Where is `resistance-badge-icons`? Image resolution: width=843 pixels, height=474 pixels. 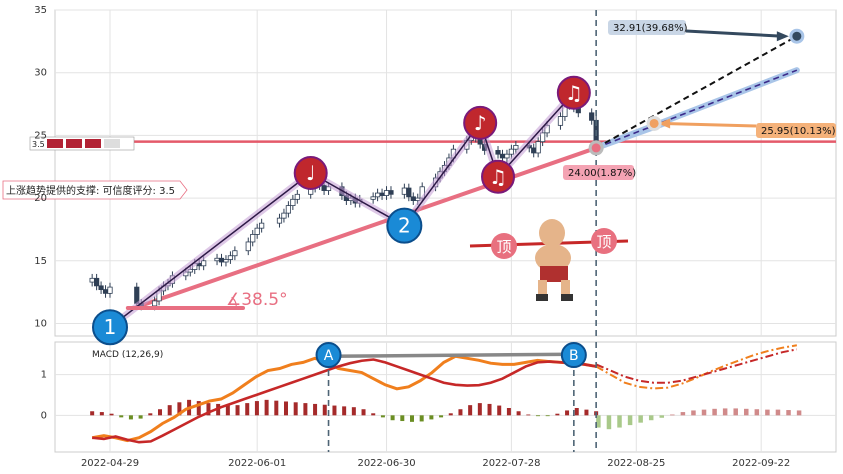 resistance-badge-icons is located at coordinates (83, 143).